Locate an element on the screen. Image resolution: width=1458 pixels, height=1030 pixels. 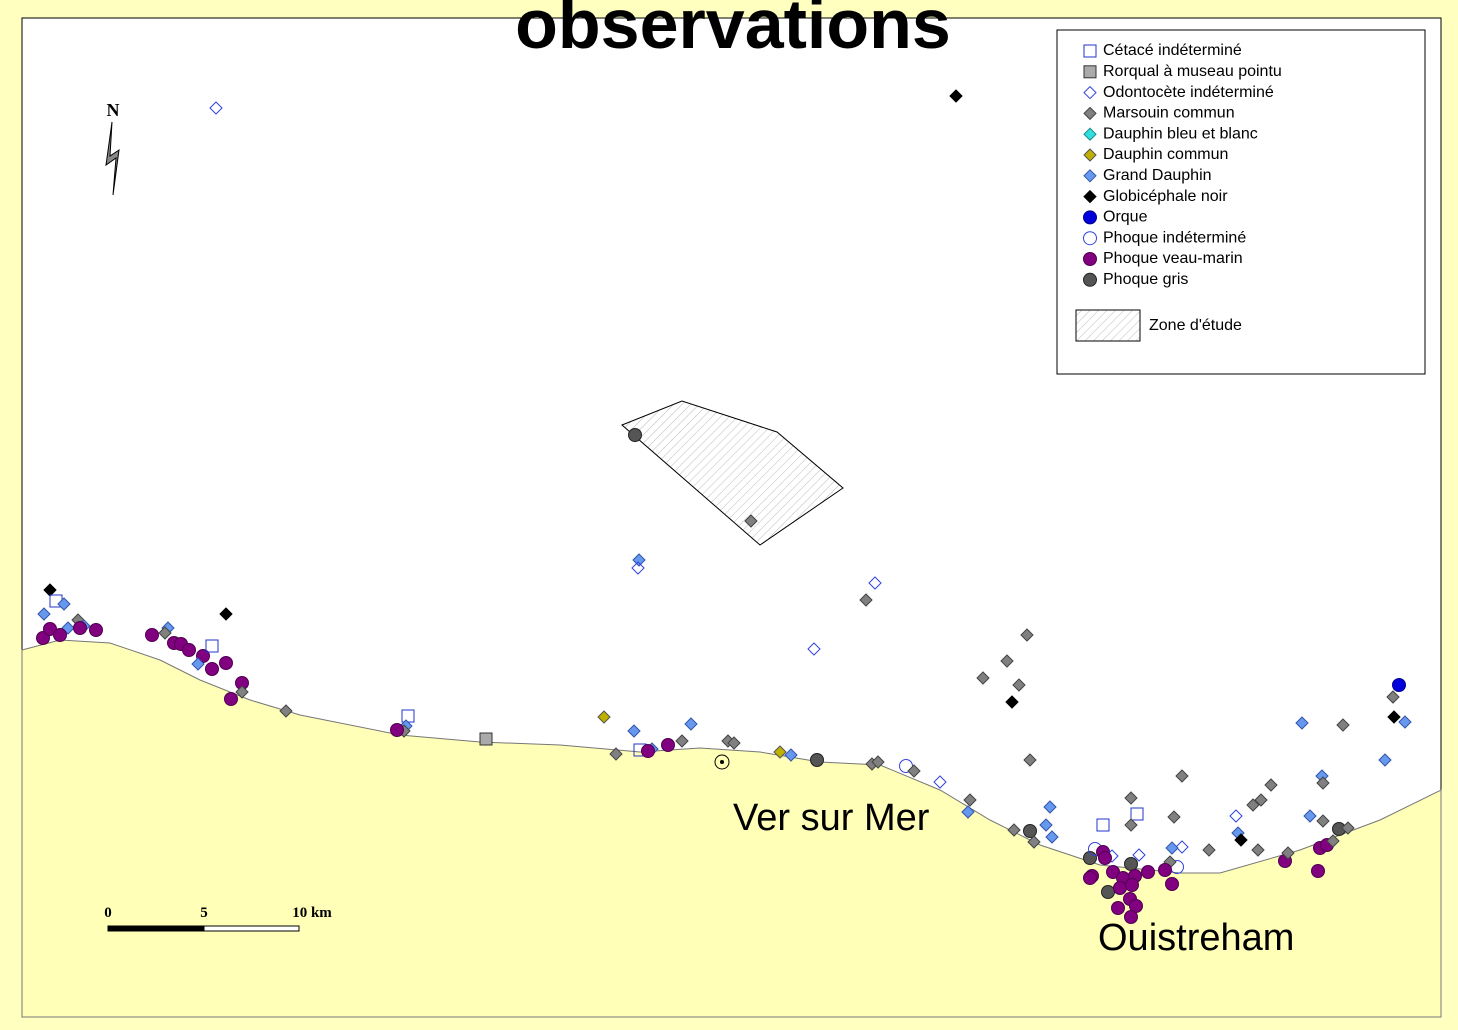
legend-label: Marsouin commun is located at coordinates (1169, 113).